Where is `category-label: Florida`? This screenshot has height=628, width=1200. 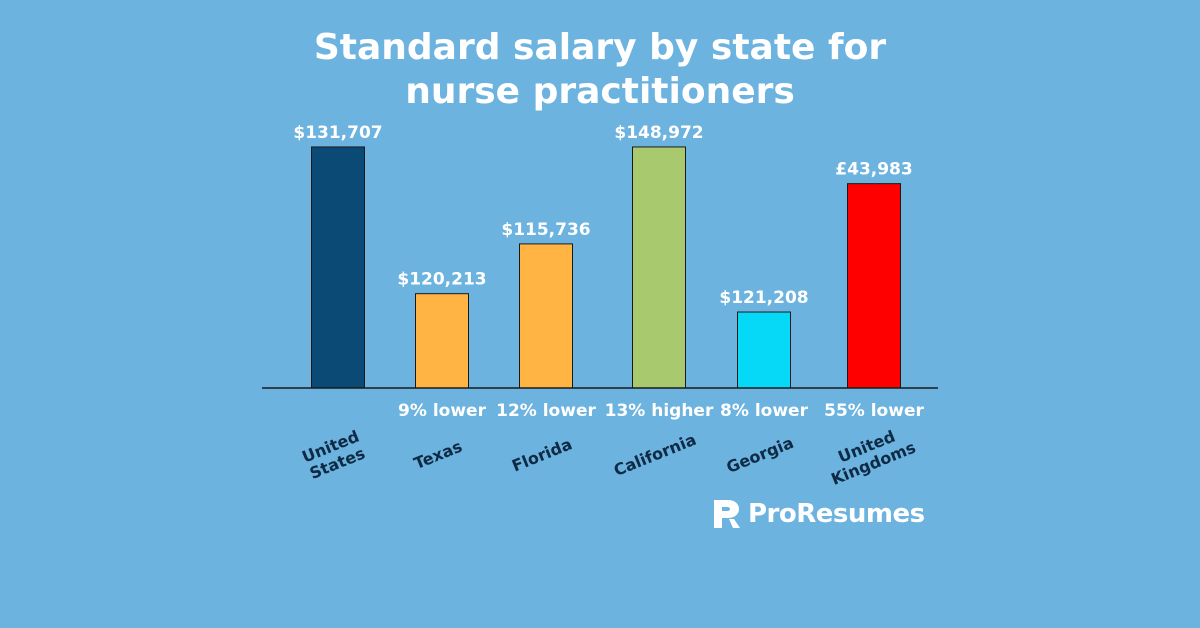 category-label: Florida is located at coordinates (542, 454).